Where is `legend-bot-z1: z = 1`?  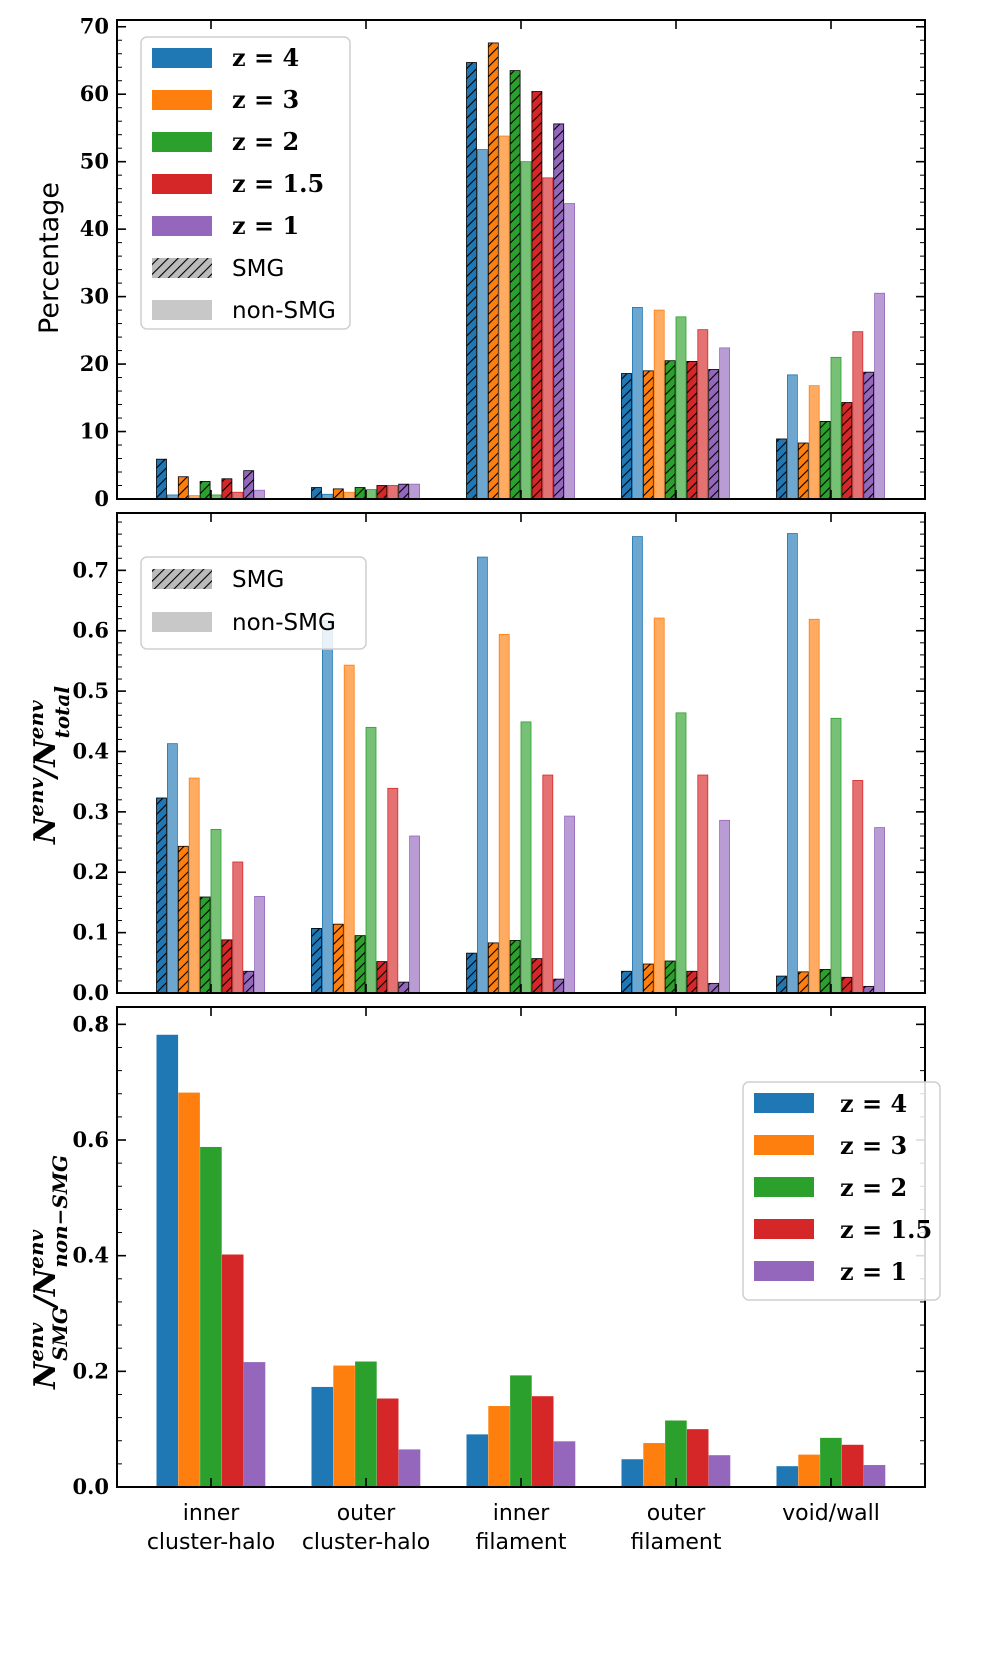
legend-bot-z1: z = 1 is located at coordinates (830, 1271).